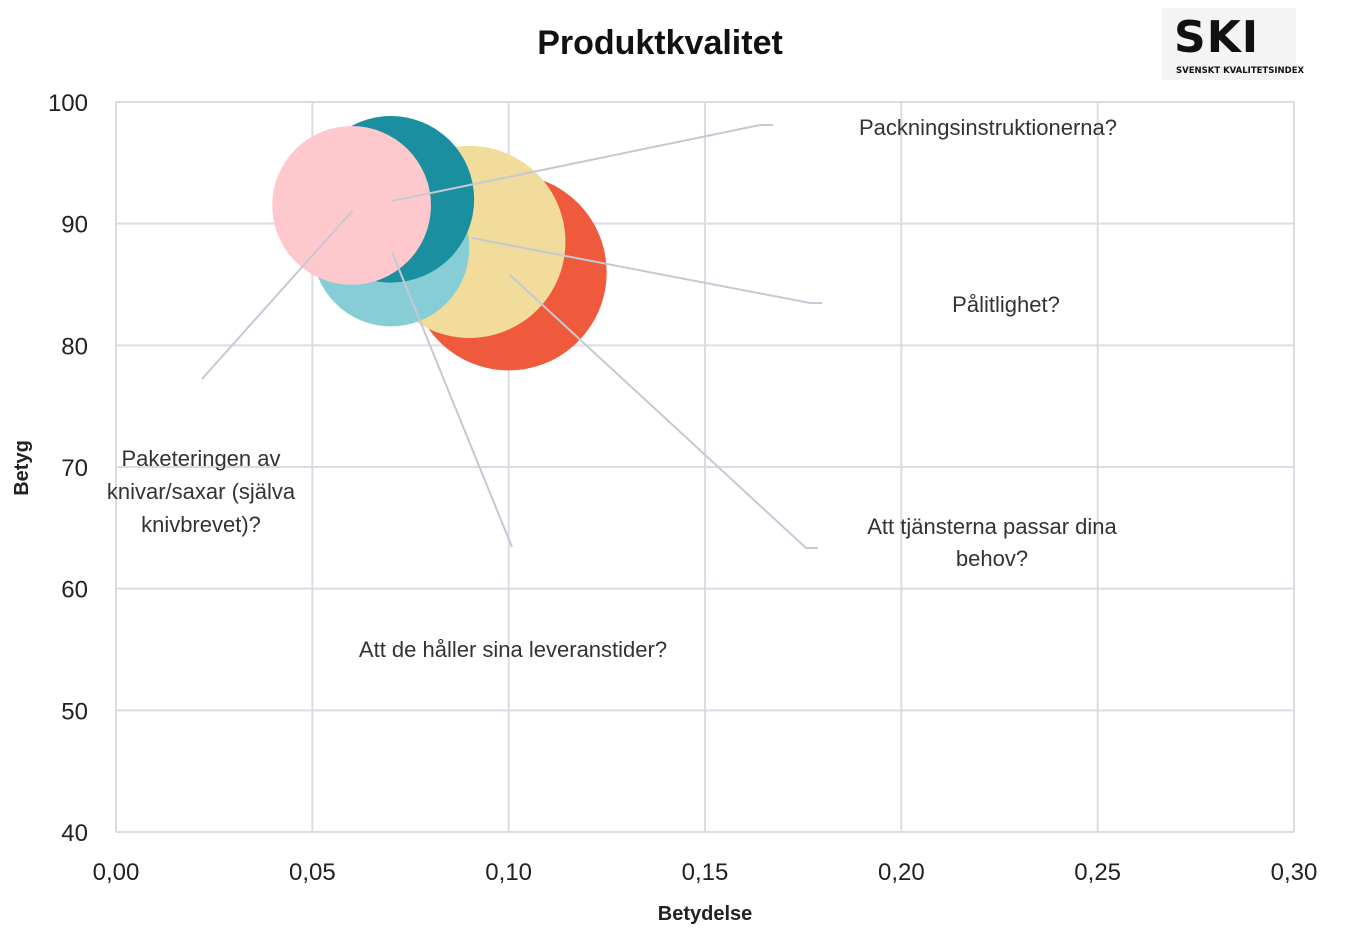 The width and height of the screenshot is (1352, 934). I want to click on y-tick-label: 60, so click(74, 590).